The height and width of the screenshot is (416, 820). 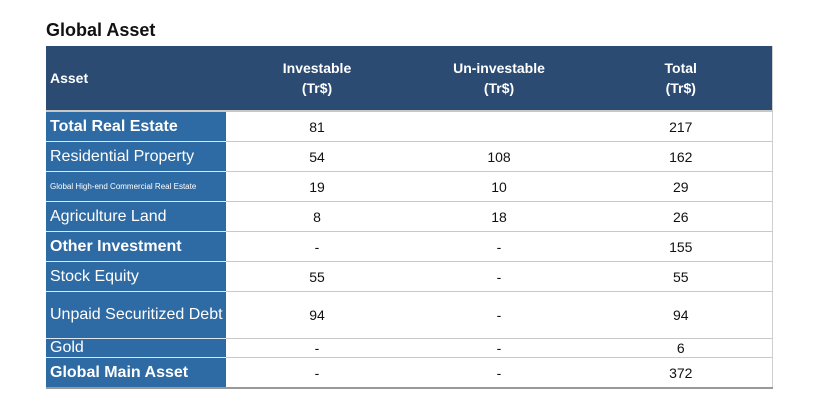 I want to click on table-row: Gold - - 6, so click(x=409, y=348).